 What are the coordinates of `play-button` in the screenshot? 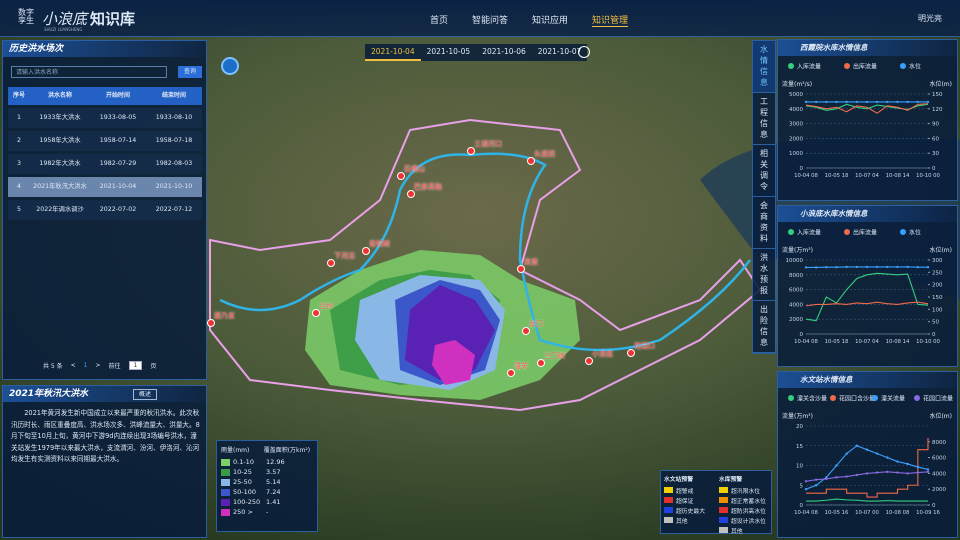 It's located at (584, 52).